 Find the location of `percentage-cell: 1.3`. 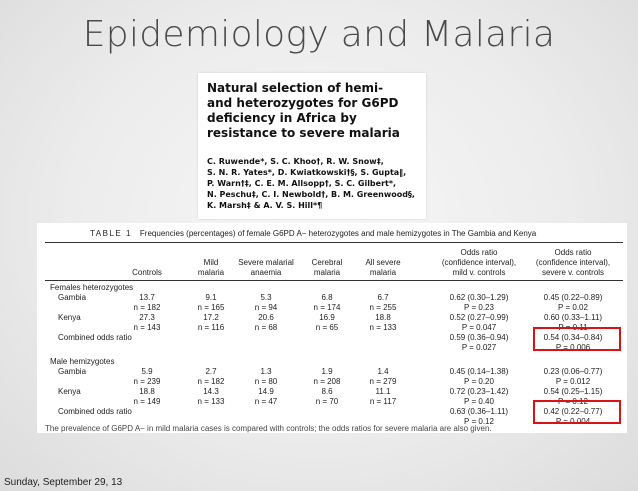

percentage-cell: 1.3 is located at coordinates (265, 372).